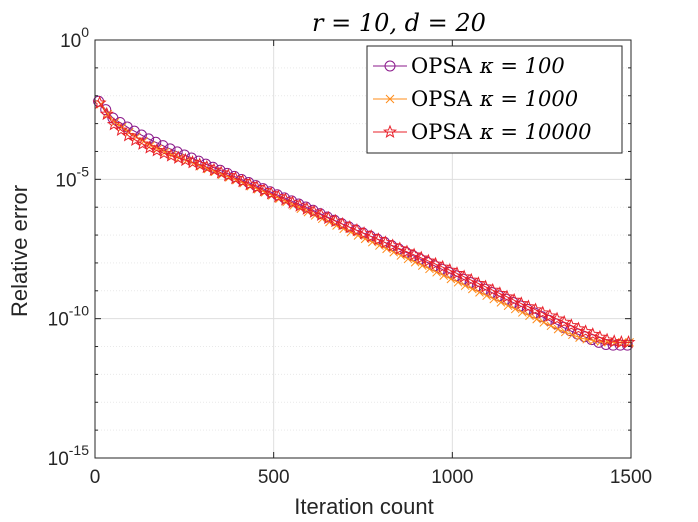  Describe the element at coordinates (452, 477) in the screenshot. I see `x-tick-label: 1000` at that location.